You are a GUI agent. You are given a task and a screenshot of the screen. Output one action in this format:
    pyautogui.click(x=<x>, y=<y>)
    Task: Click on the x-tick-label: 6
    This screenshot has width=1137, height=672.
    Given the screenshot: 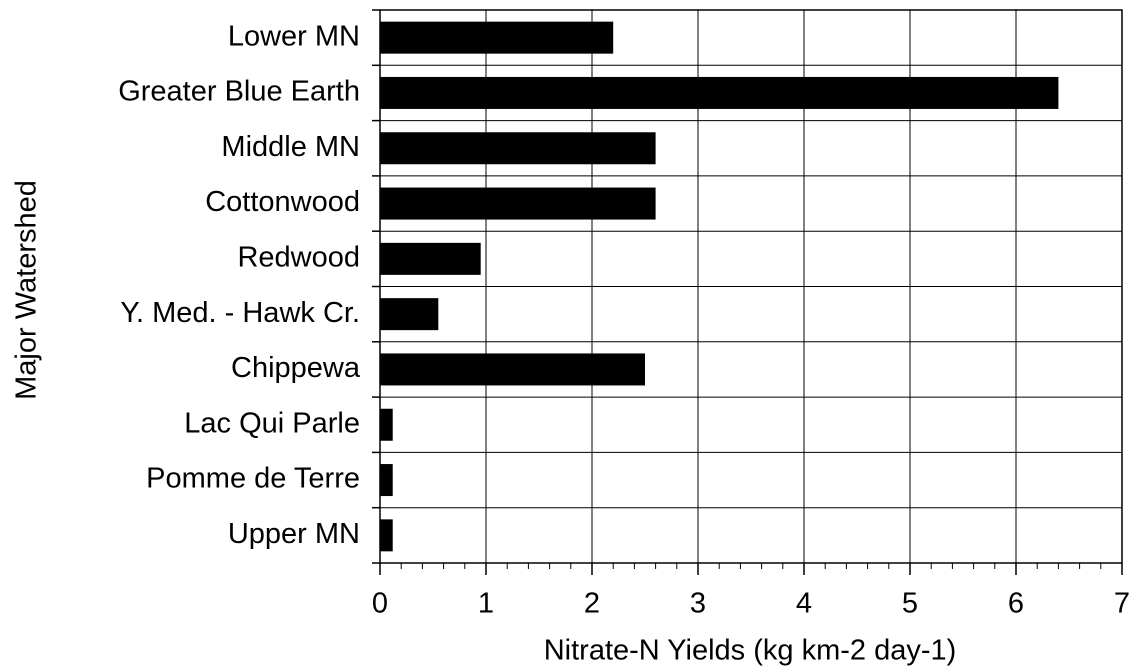 What is the action you would take?
    pyautogui.click(x=1016, y=604)
    